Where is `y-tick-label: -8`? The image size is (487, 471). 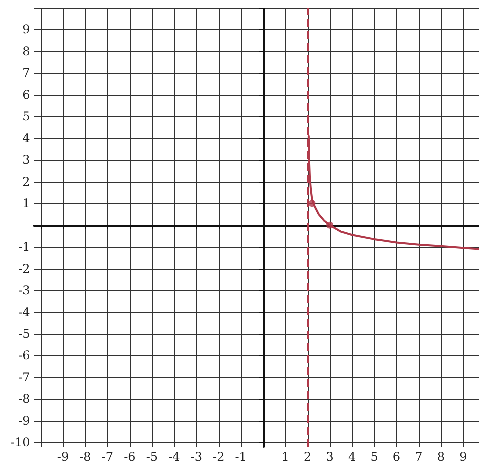
y-tick-label: -8 is located at coordinates (24, 399).